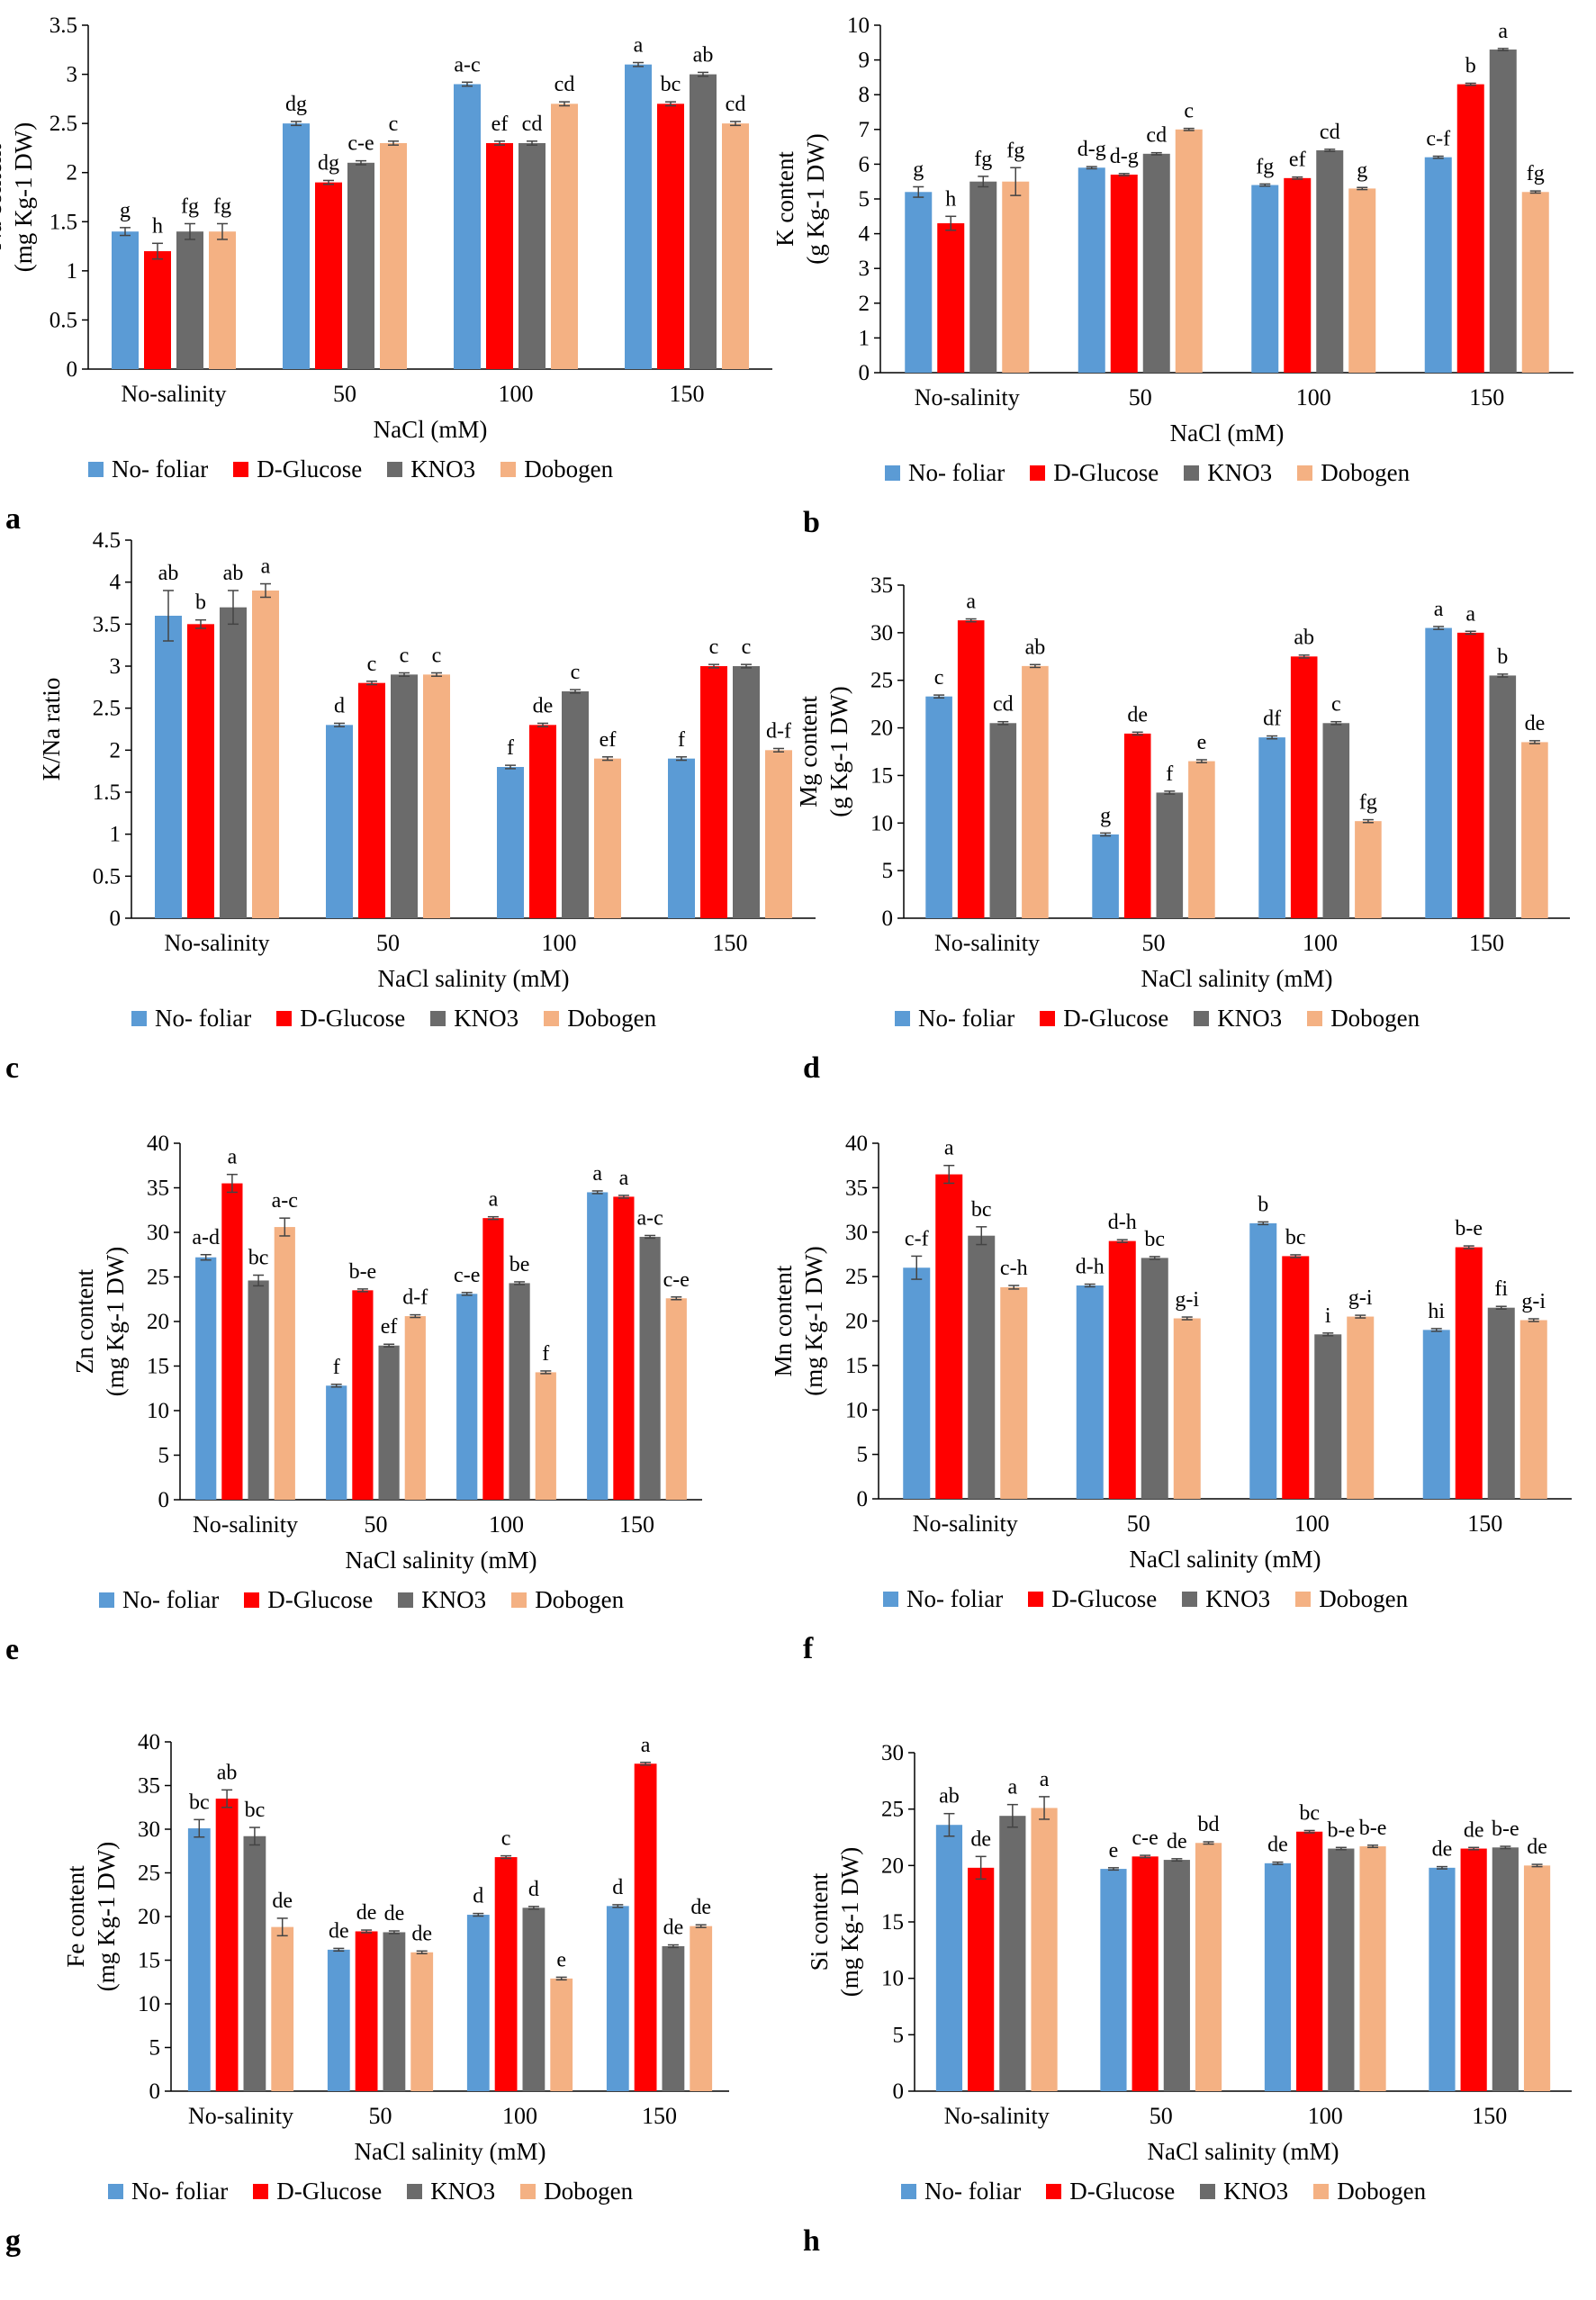  I want to click on y-tick-label: 0, so click(72, 369).